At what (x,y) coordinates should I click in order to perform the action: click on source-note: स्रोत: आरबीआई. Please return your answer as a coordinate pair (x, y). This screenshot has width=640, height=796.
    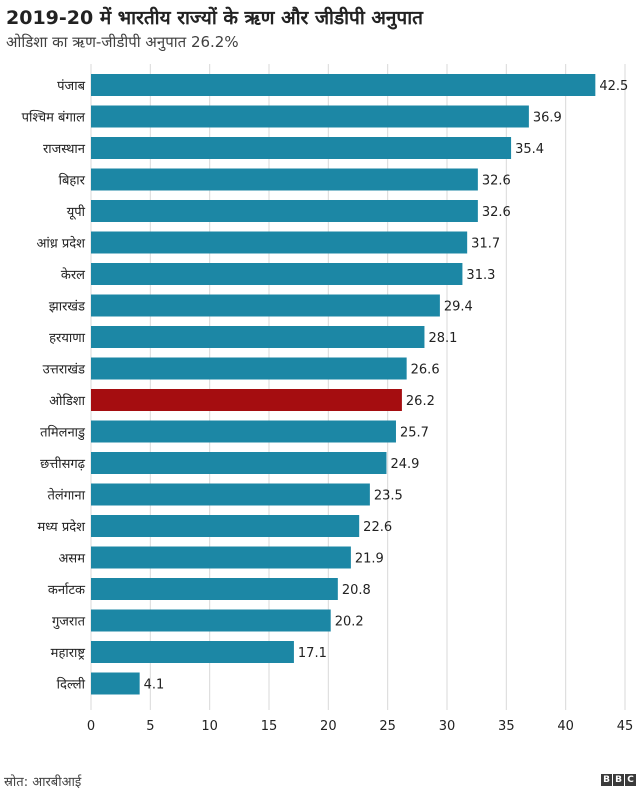
    Looking at the image, I should click on (43, 782).